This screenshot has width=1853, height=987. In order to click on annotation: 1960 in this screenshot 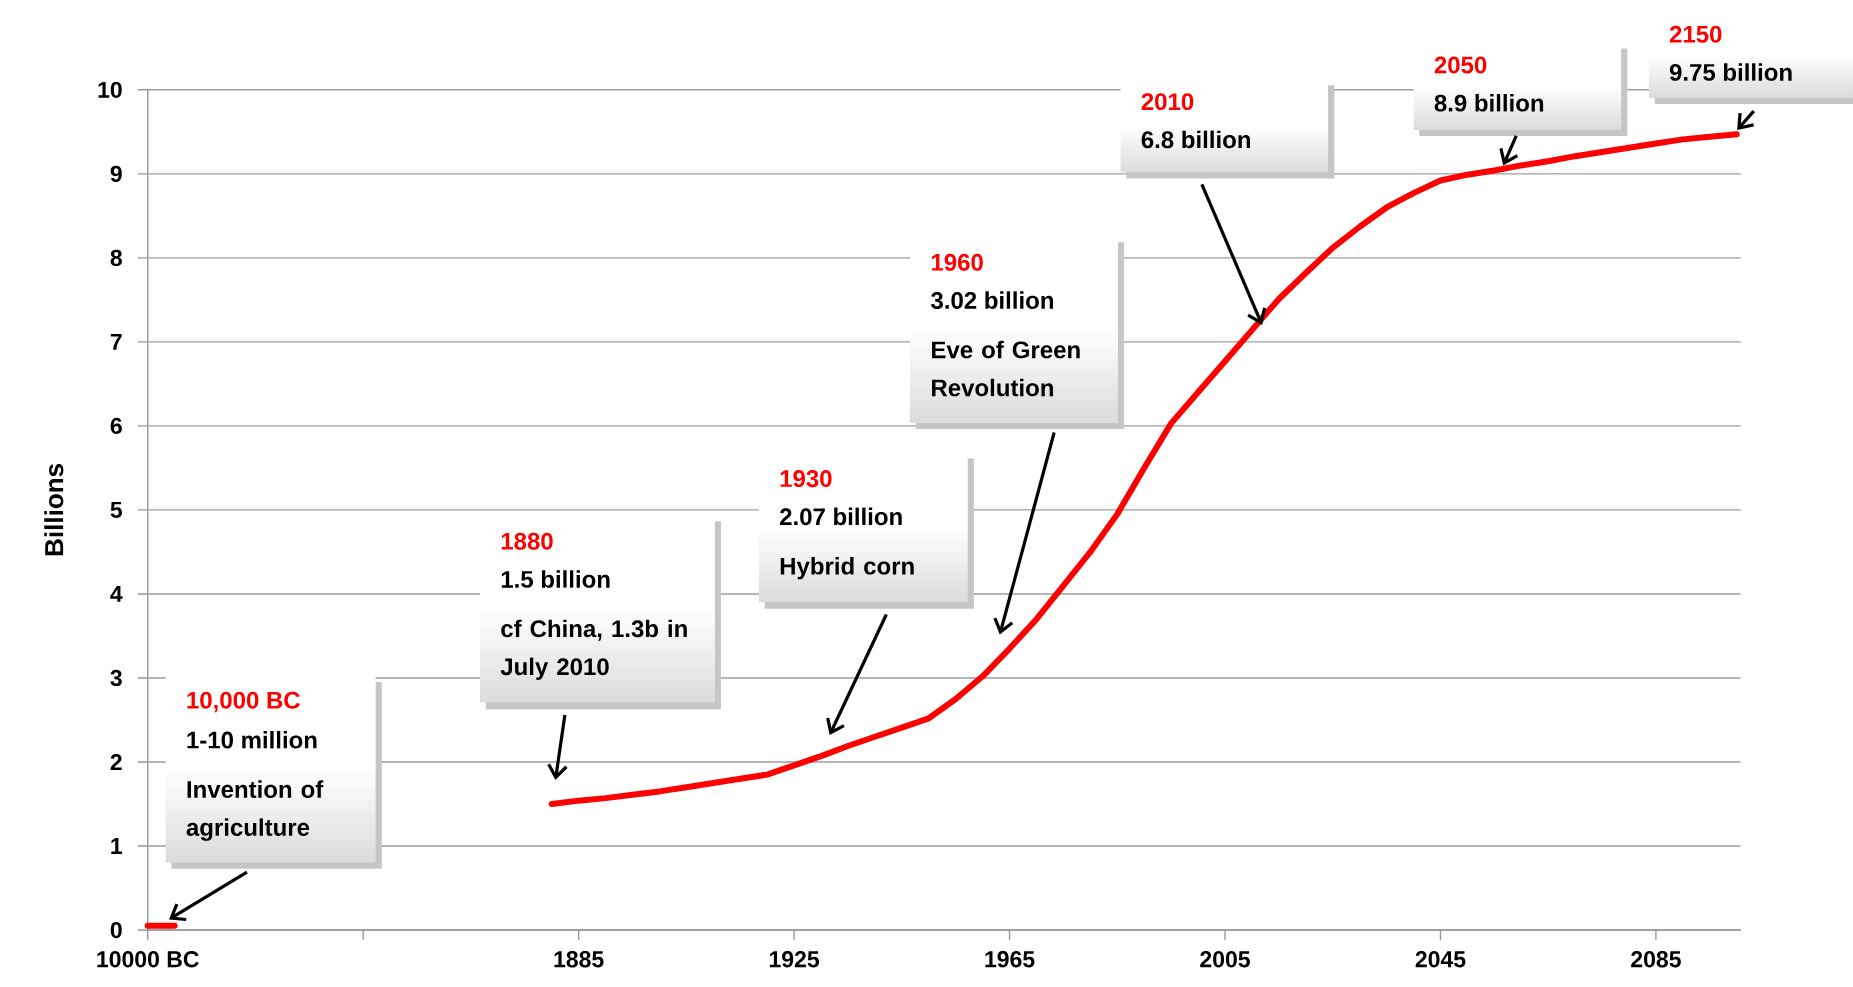, I will do `click(957, 262)`.